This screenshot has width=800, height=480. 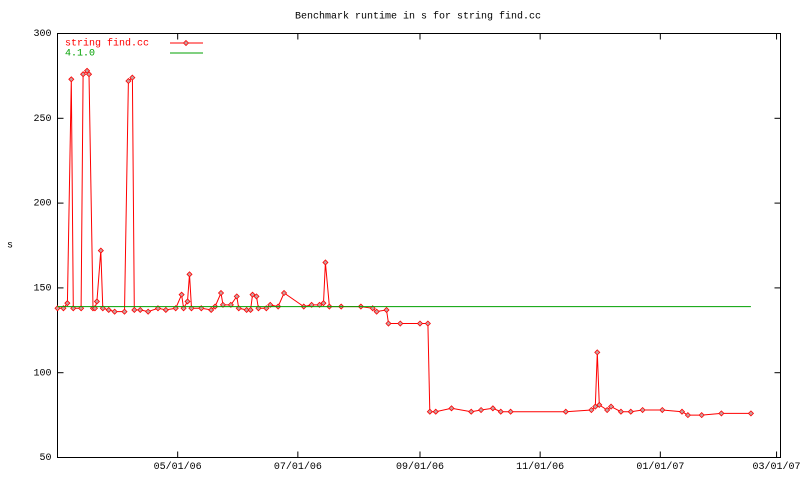 I want to click on y-tick-label: 50, so click(x=45, y=458).